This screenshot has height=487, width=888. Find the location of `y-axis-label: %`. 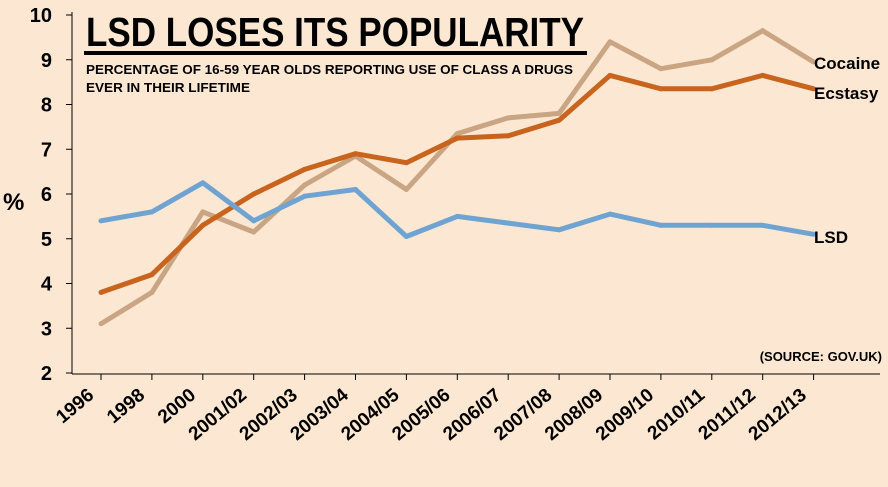

y-axis-label: % is located at coordinates (13, 202).